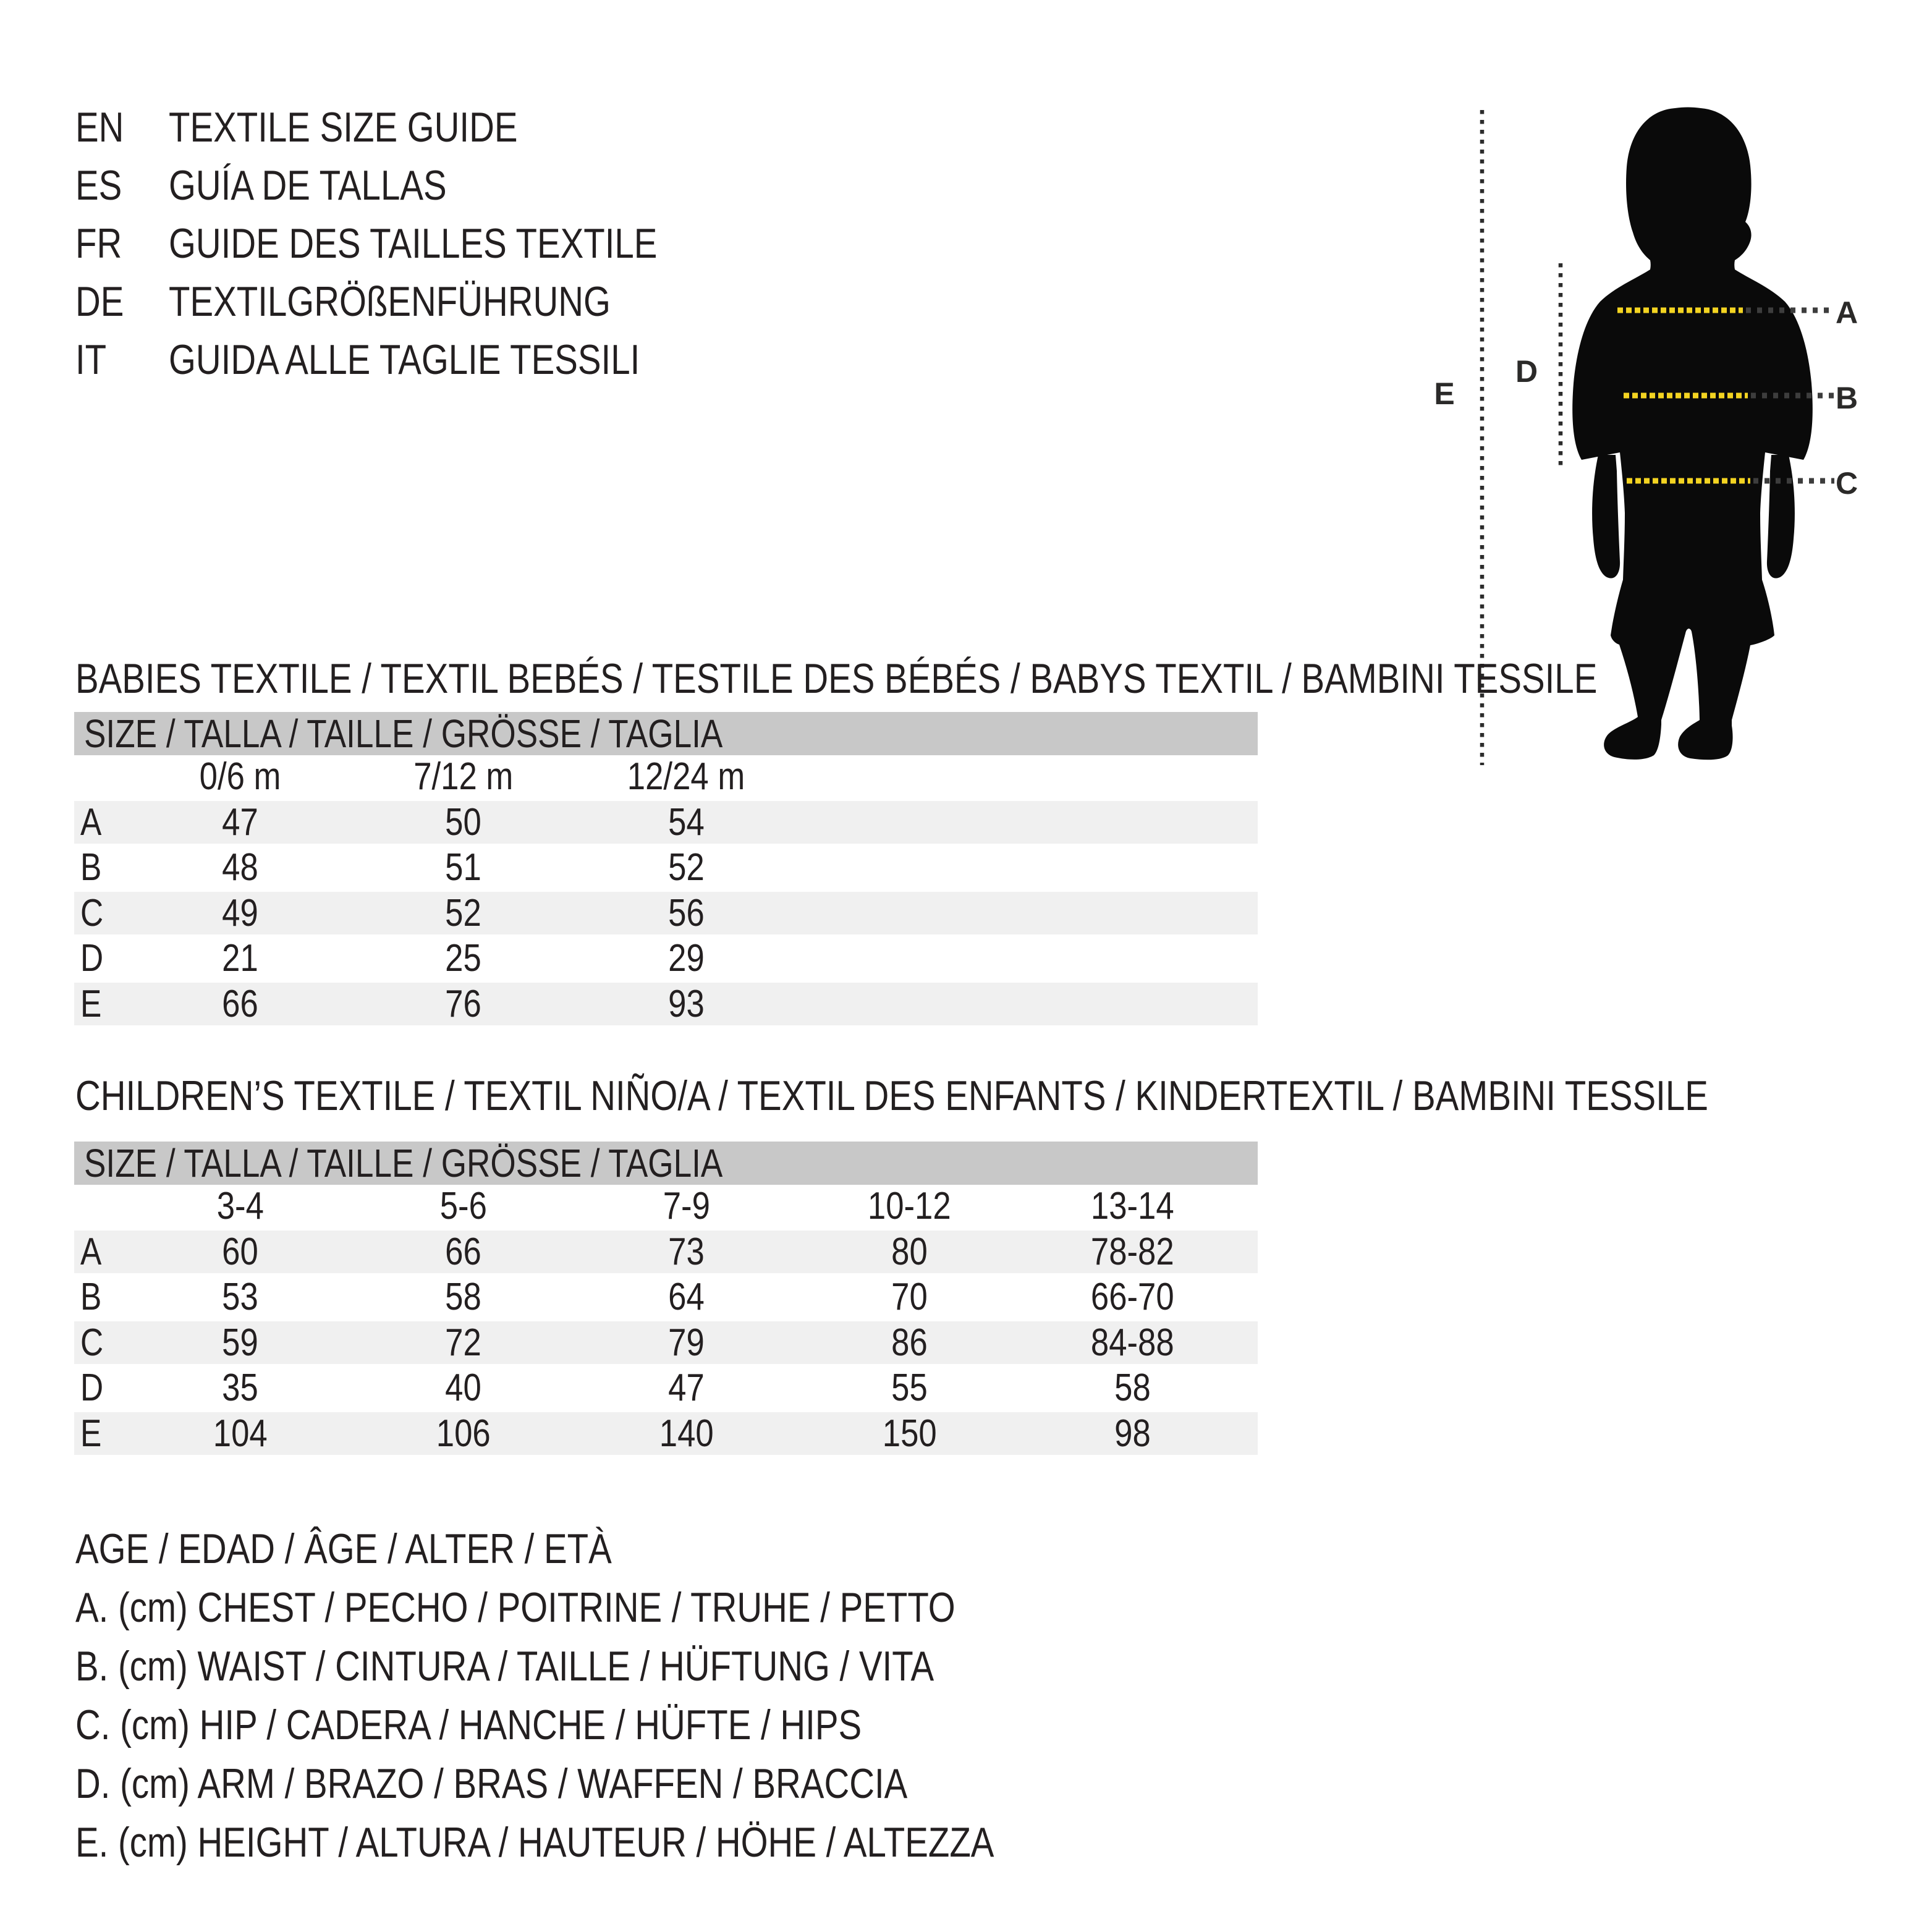 The width and height of the screenshot is (1932, 1932). I want to click on table-row: B 53 58 64 70 66-70, so click(666, 1297).